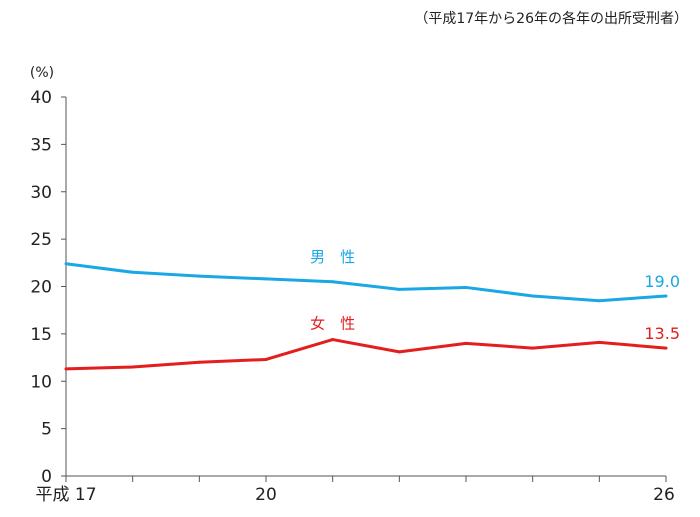 The image size is (700, 517). I want to click on series-name-label: 女 性, so click(332, 324).